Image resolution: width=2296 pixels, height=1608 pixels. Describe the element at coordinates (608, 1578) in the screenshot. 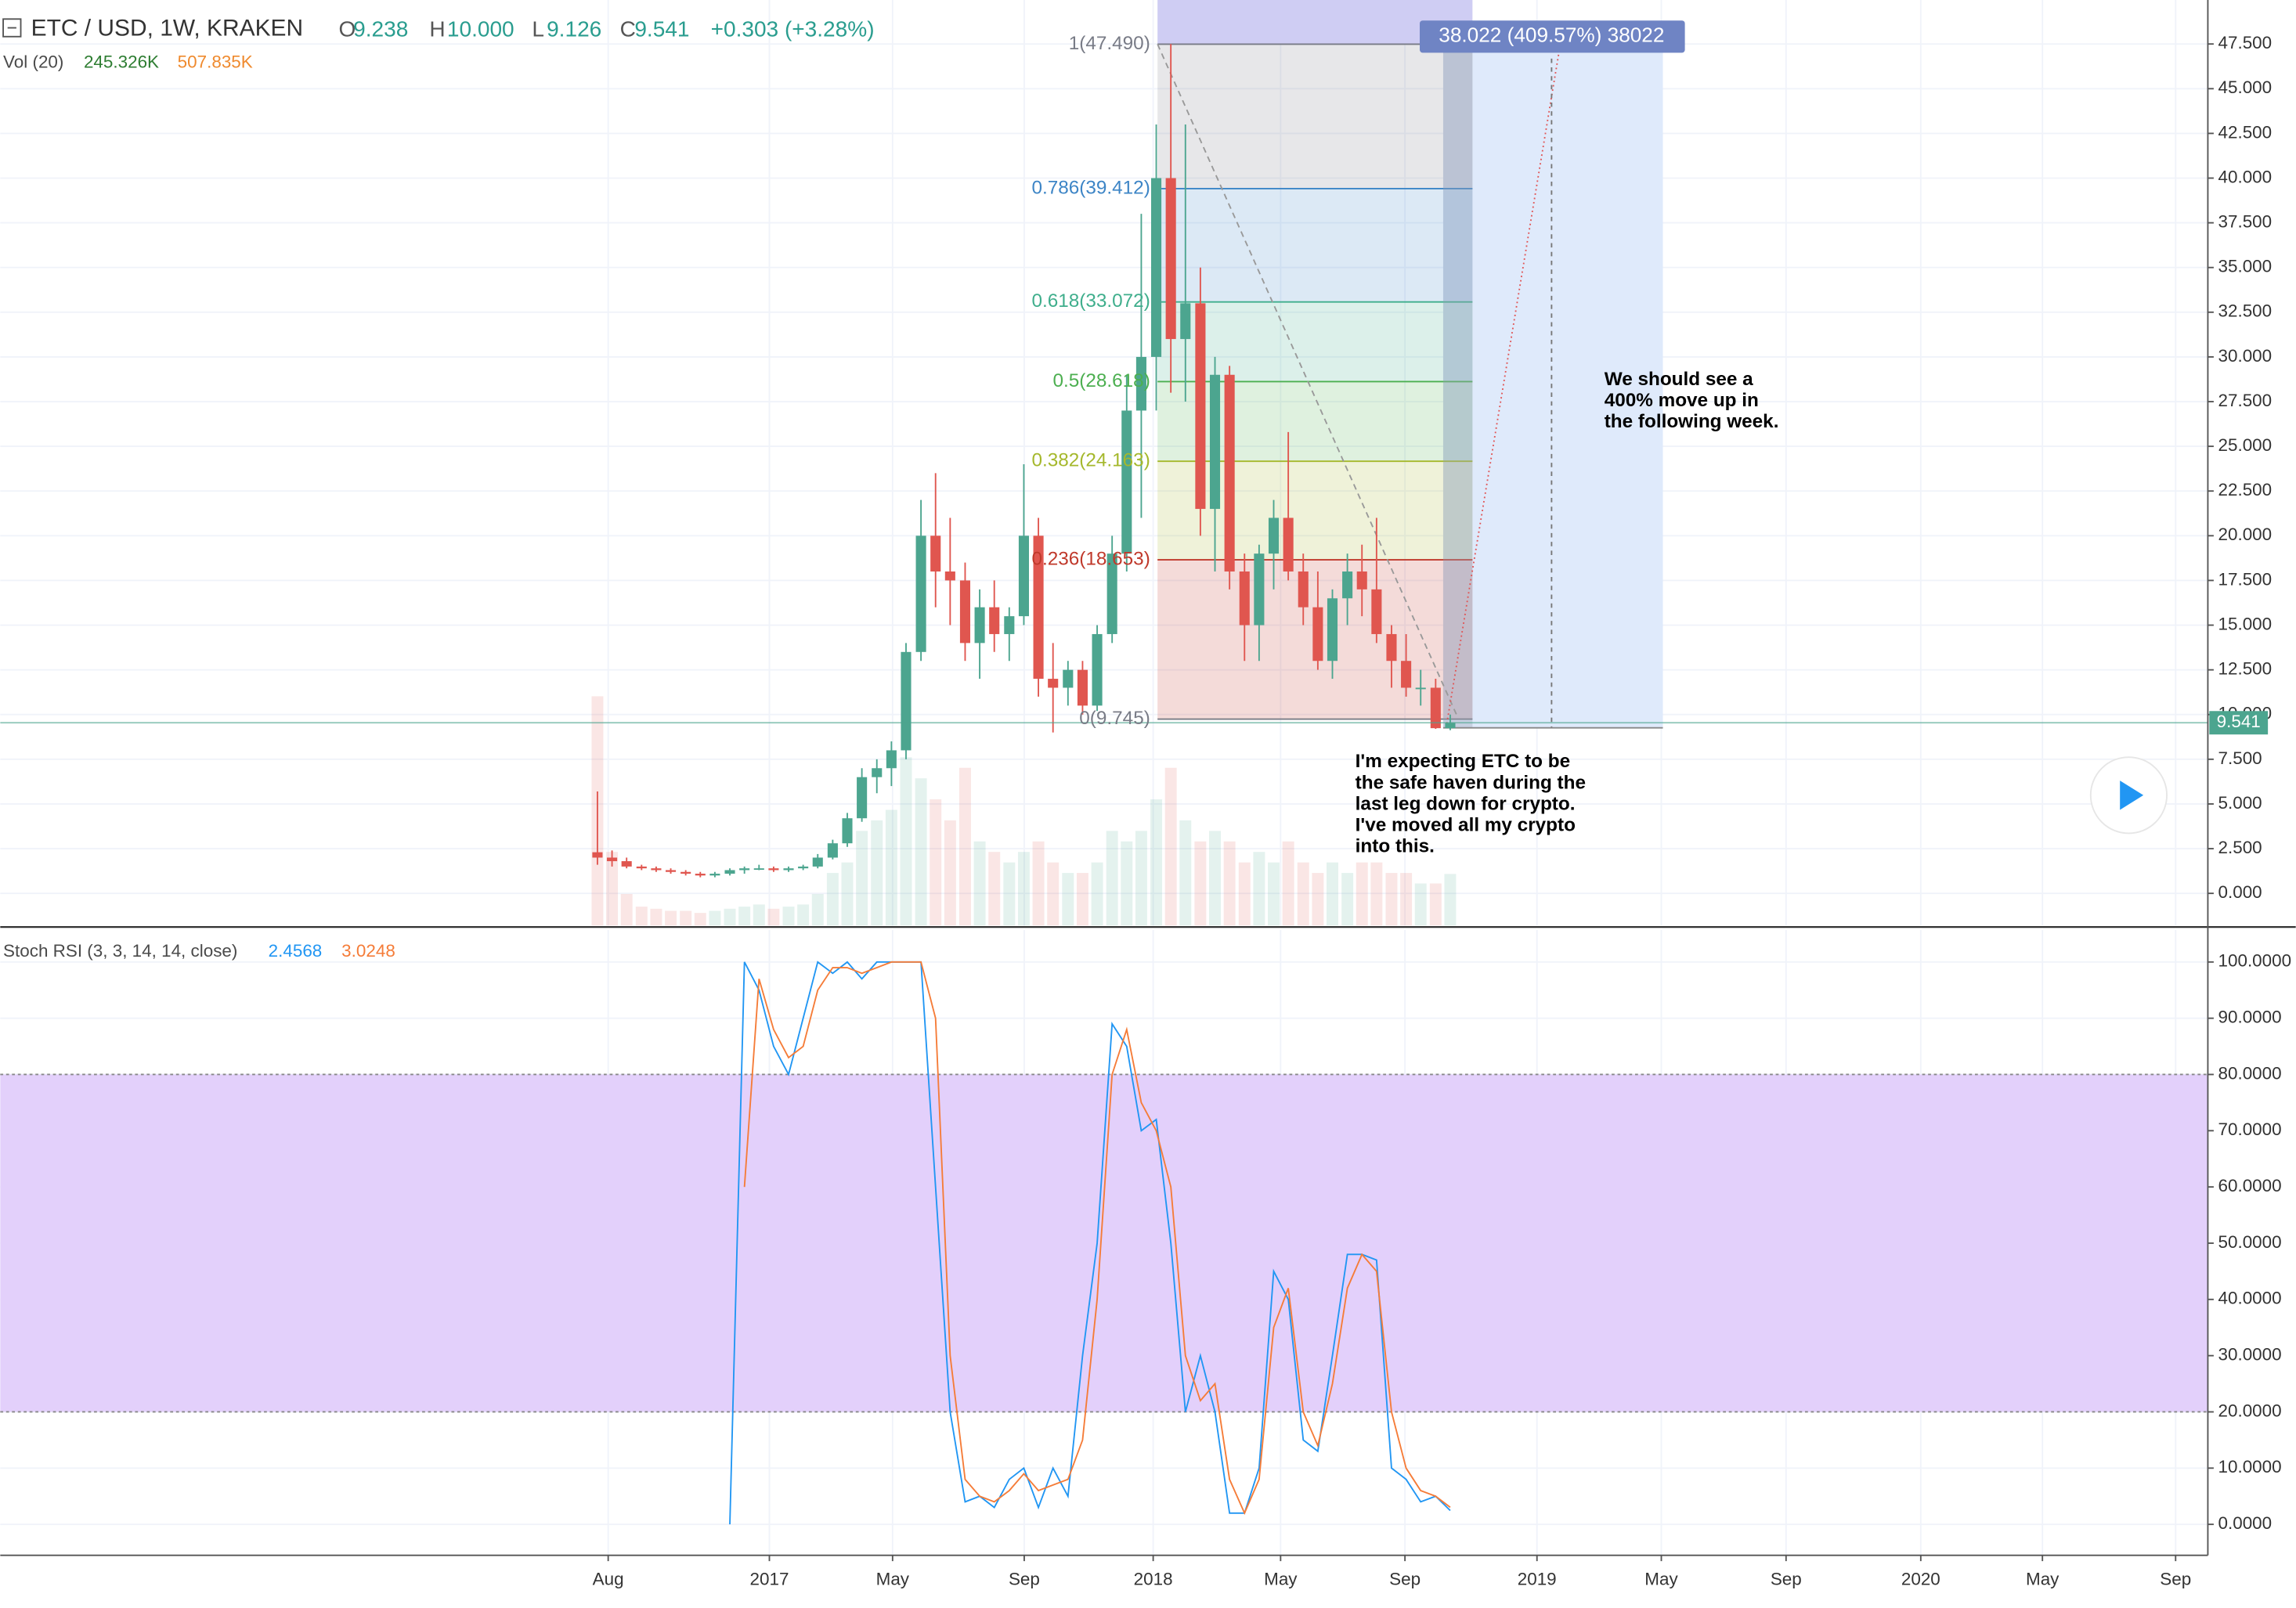

I see `x-tick-label: Aug` at that location.